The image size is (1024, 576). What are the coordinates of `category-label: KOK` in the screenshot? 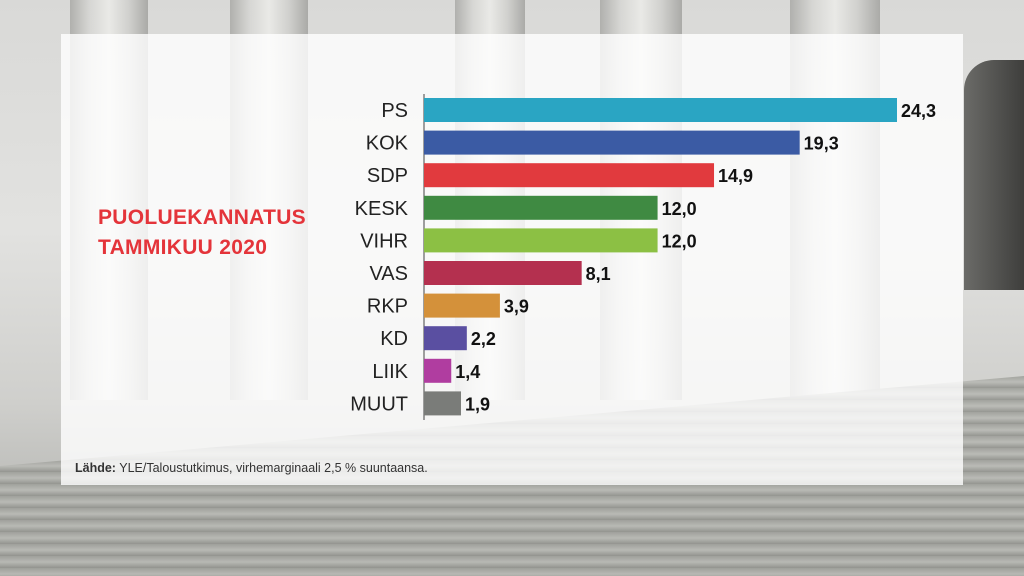 It's located at (387, 144).